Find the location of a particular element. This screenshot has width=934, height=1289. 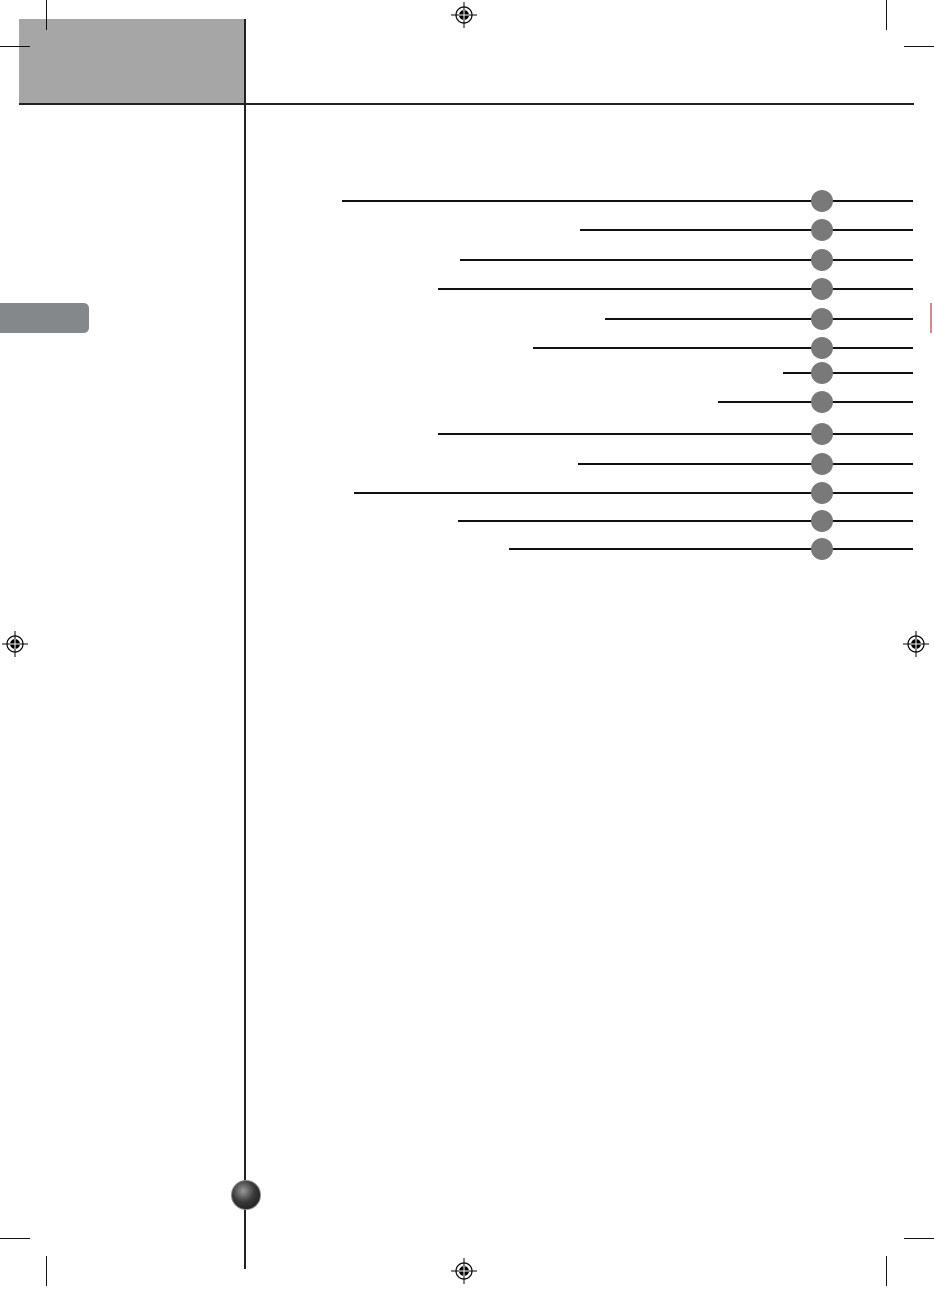

page-ball-icon is located at coordinates (246, 1195).